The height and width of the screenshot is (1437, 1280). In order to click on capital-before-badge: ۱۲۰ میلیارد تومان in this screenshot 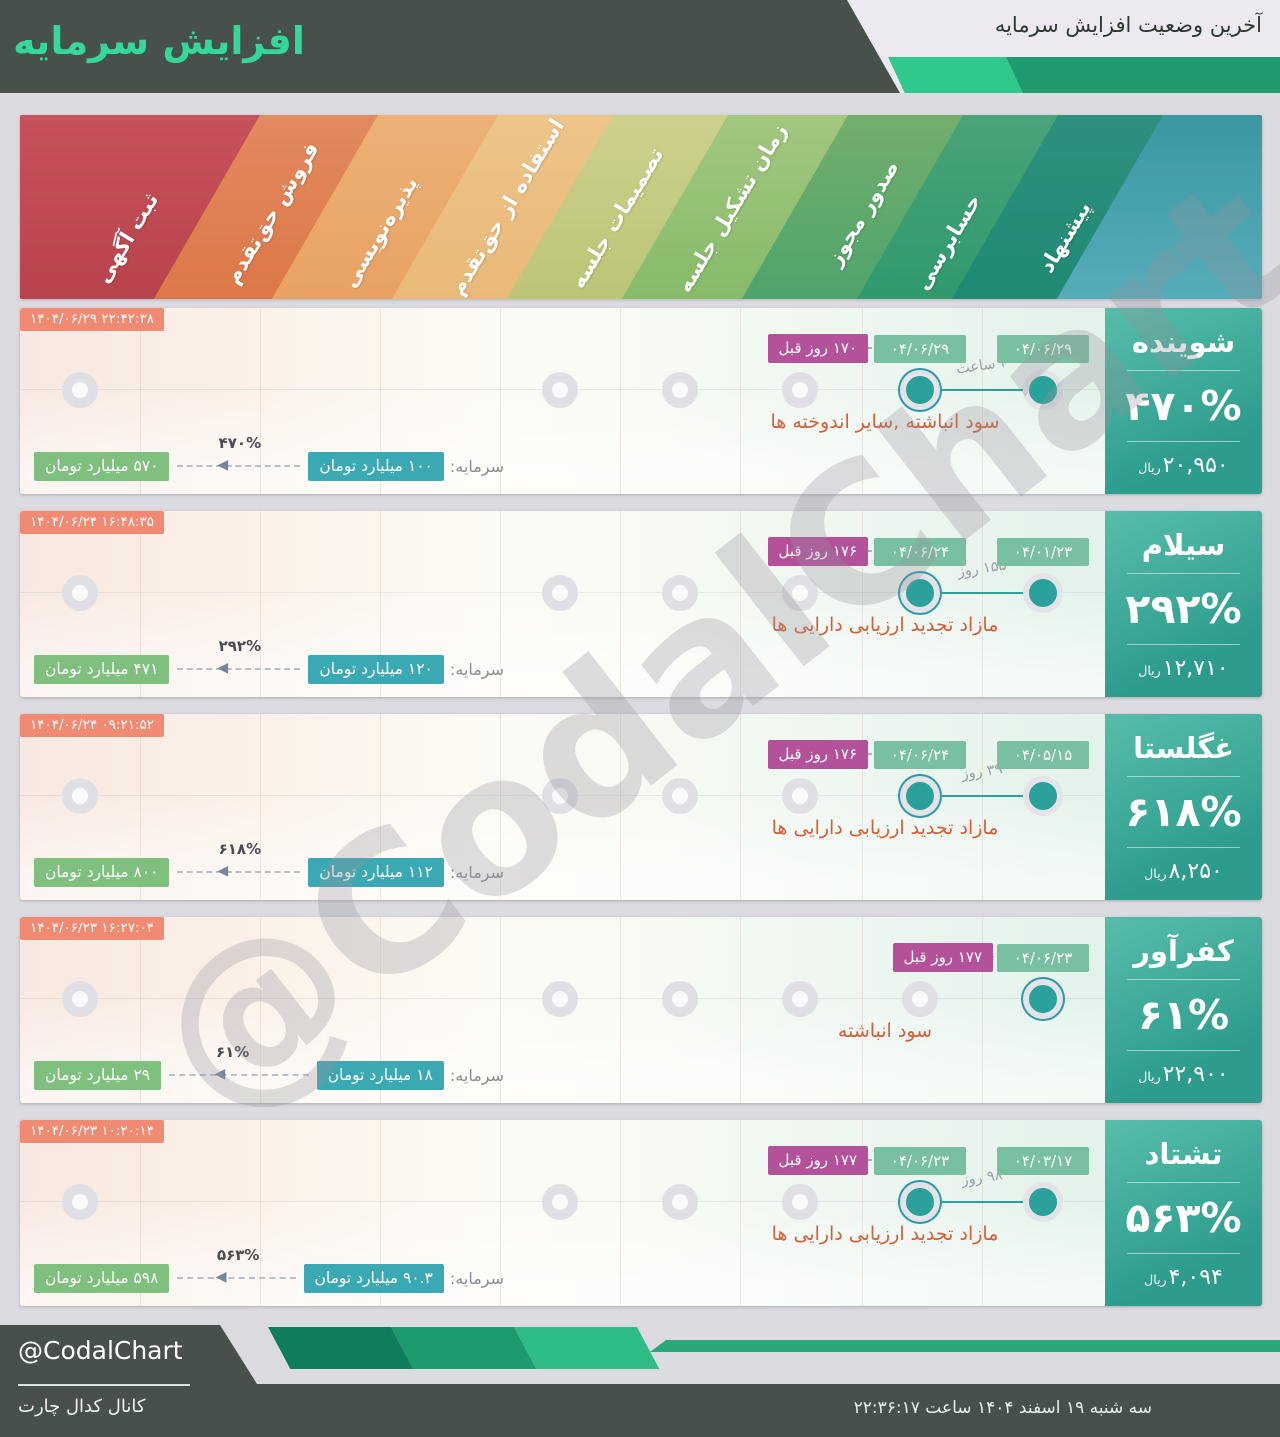, I will do `click(376, 669)`.